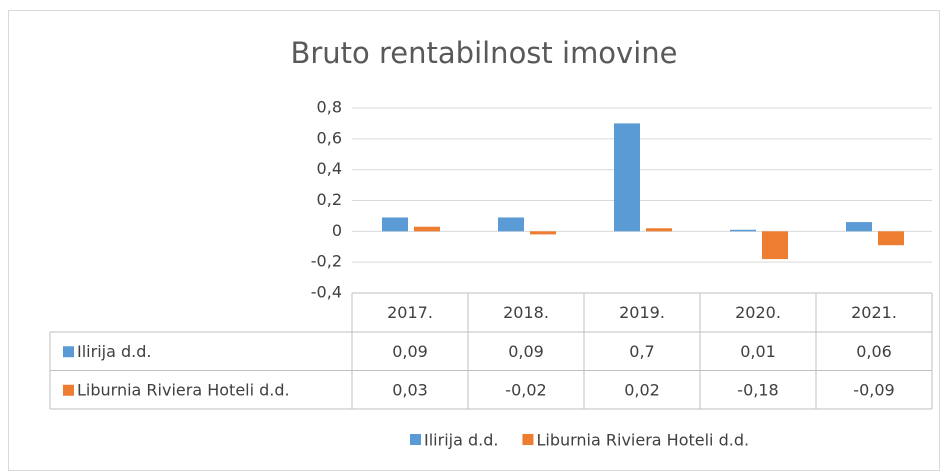  I want to click on y-tick-label: -0,2, so click(326, 261).